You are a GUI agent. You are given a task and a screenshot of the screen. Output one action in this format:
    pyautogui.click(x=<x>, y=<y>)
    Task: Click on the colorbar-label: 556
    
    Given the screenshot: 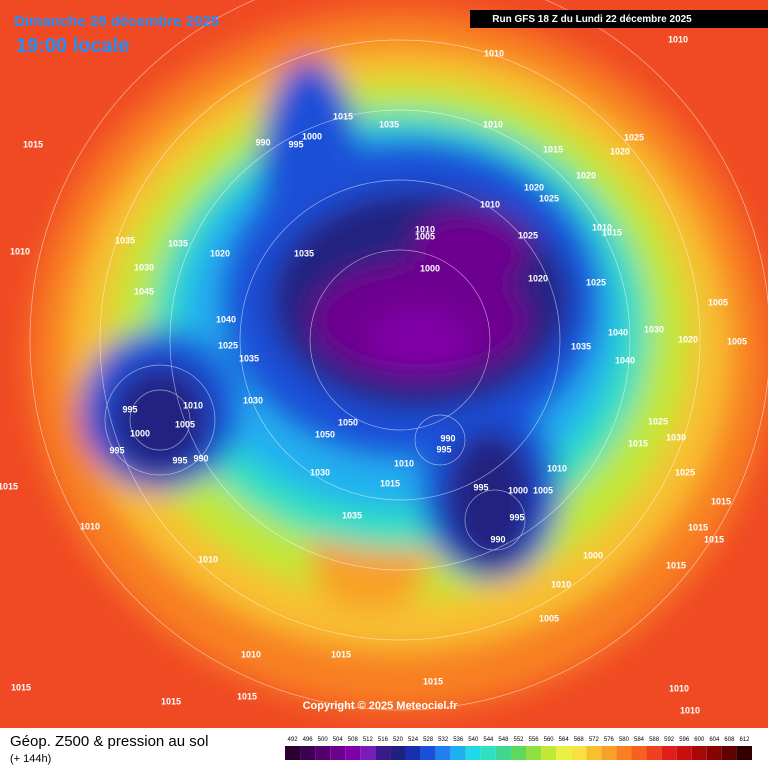 What is the action you would take?
    pyautogui.click(x=534, y=740)
    